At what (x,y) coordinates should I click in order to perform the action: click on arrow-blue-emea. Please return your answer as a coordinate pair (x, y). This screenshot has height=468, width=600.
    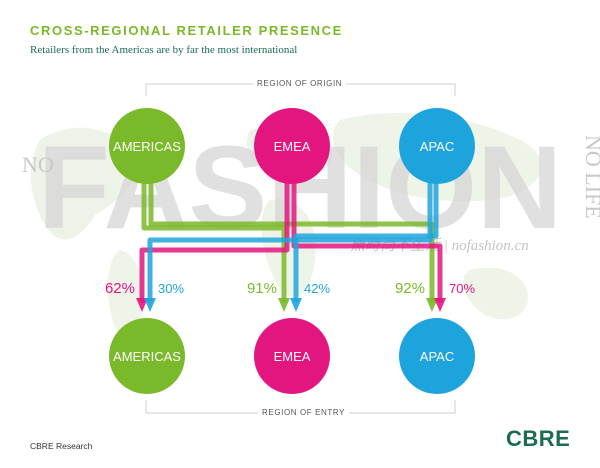
    Looking at the image, I should click on (296, 305).